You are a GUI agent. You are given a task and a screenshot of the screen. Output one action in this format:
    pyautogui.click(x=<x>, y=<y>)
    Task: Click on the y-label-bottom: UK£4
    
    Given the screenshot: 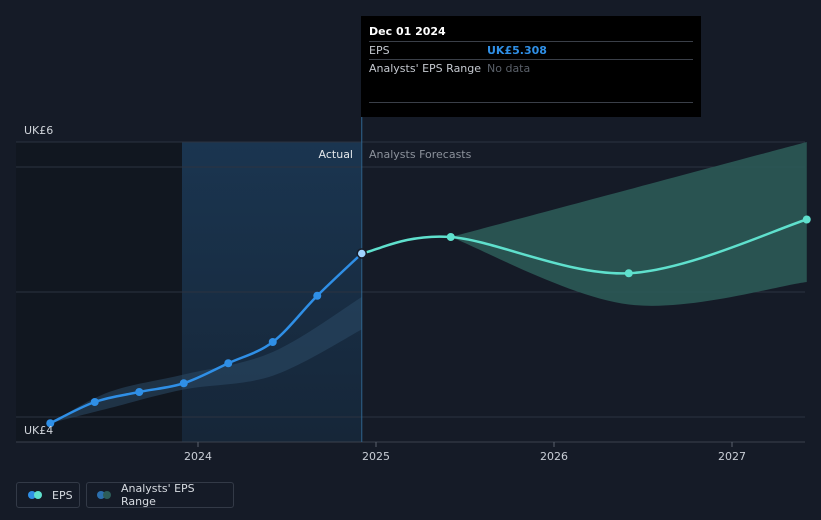 What is the action you would take?
    pyautogui.click(x=38, y=430)
    